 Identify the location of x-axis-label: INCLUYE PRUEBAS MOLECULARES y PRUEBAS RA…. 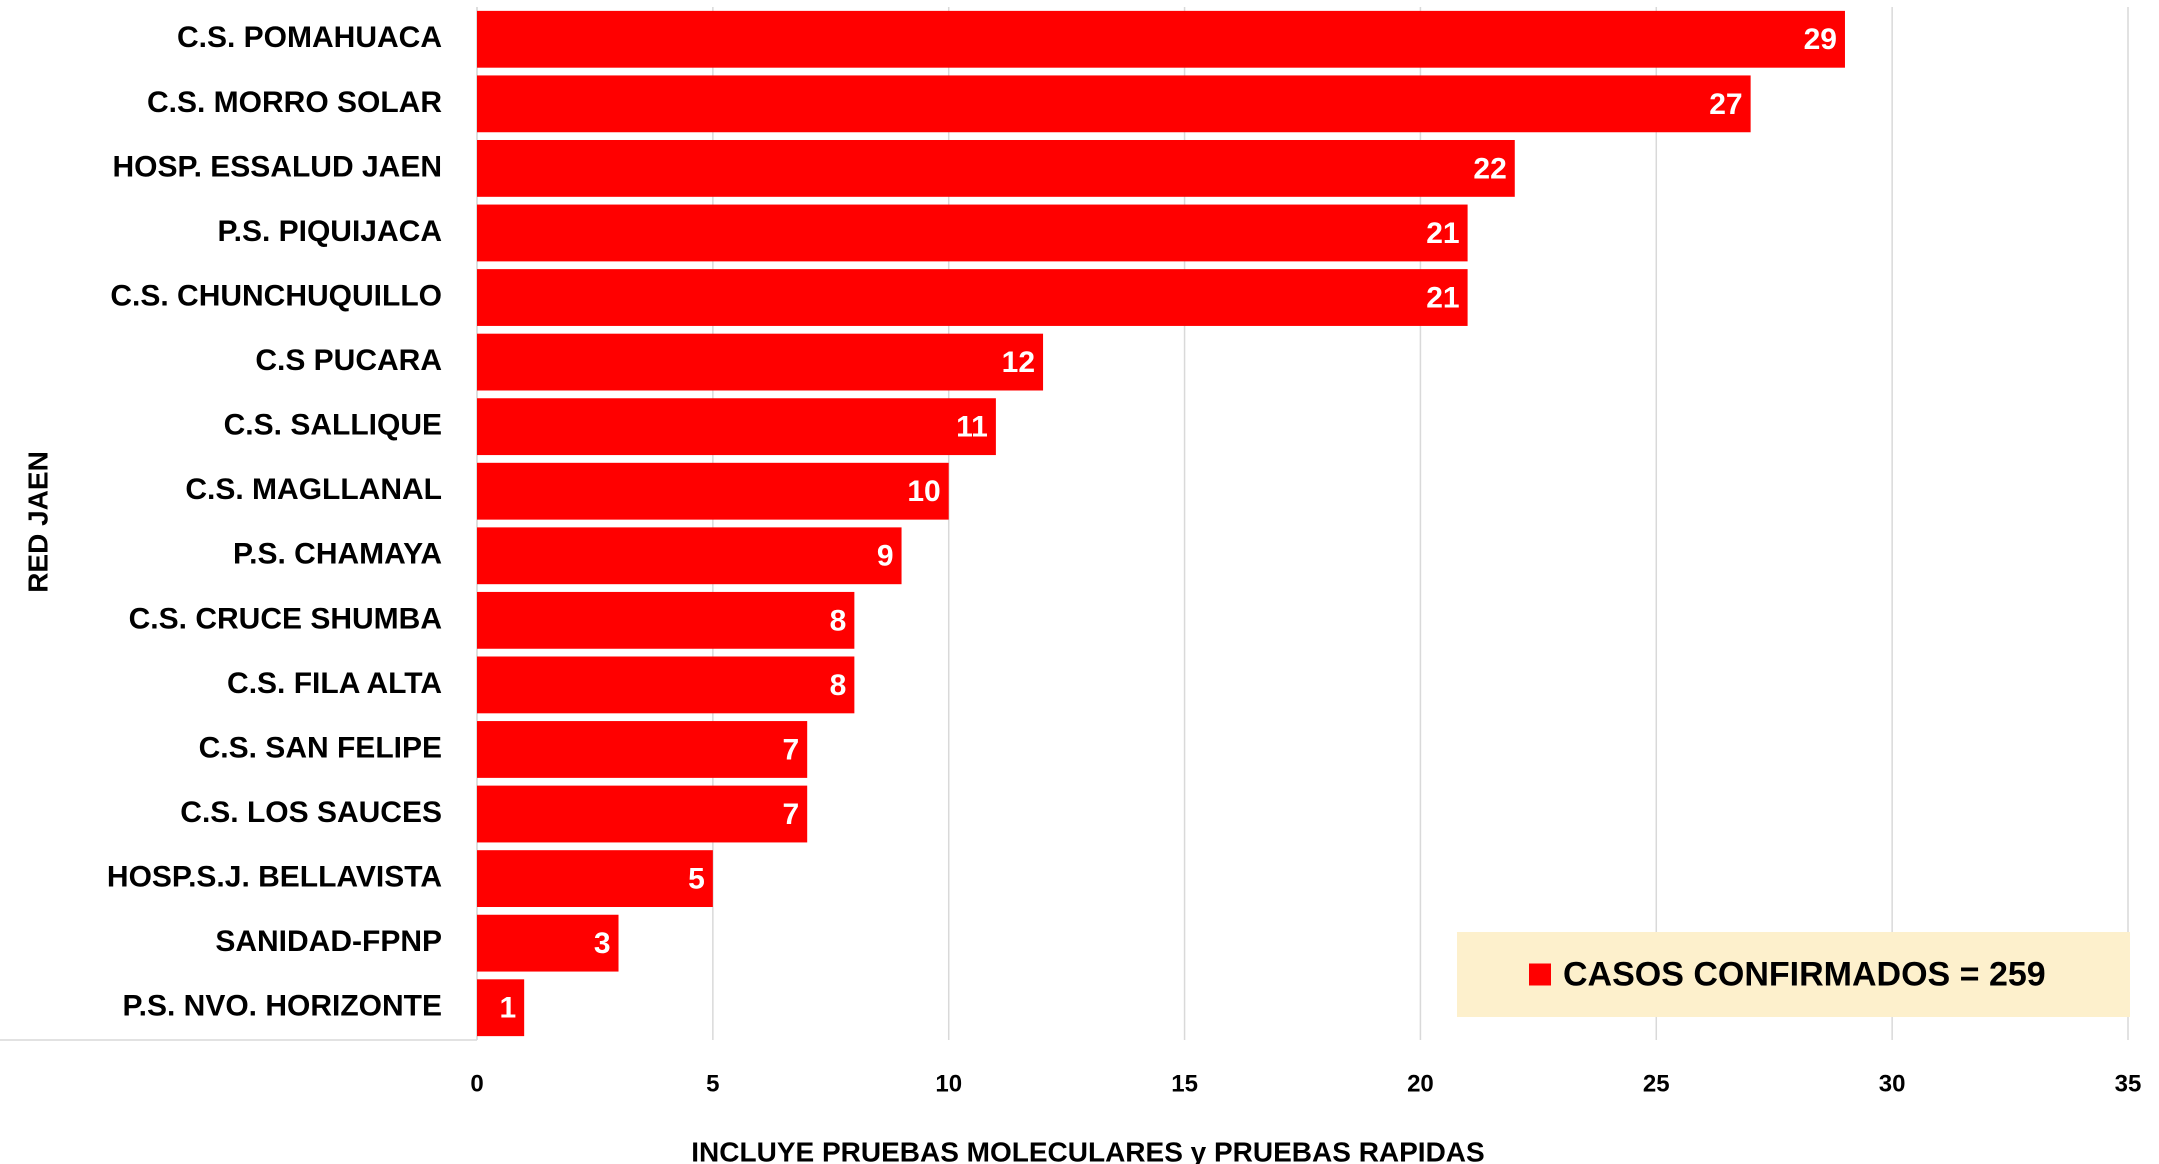
(1087, 1150).